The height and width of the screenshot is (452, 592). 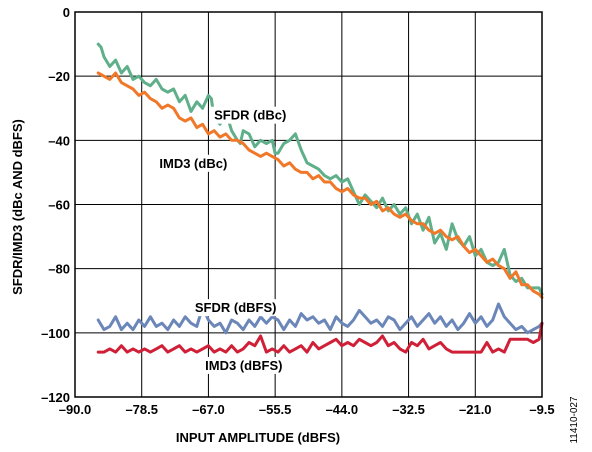 I want to click on series-line-sfdr-dbfs, so click(x=320, y=318).